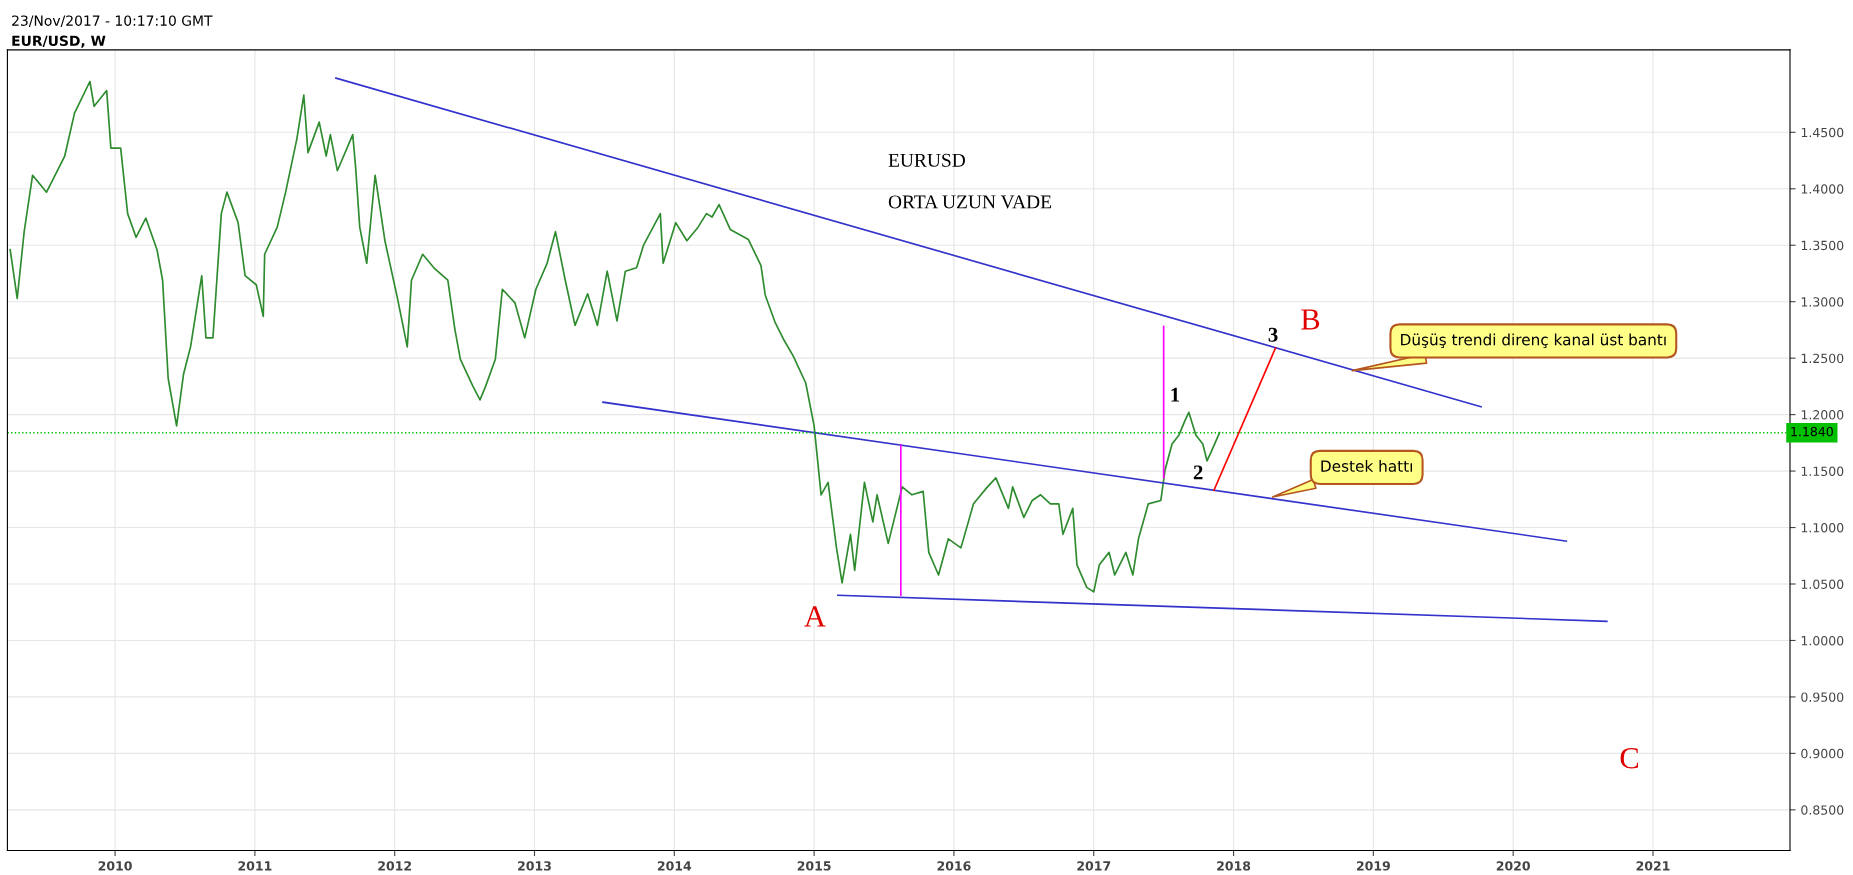 This screenshot has width=1853, height=875. What do you see at coordinates (112, 21) in the screenshot?
I see `chart-subtitle: 23/Nov/2017 - 10:17:10 GMT` at bounding box center [112, 21].